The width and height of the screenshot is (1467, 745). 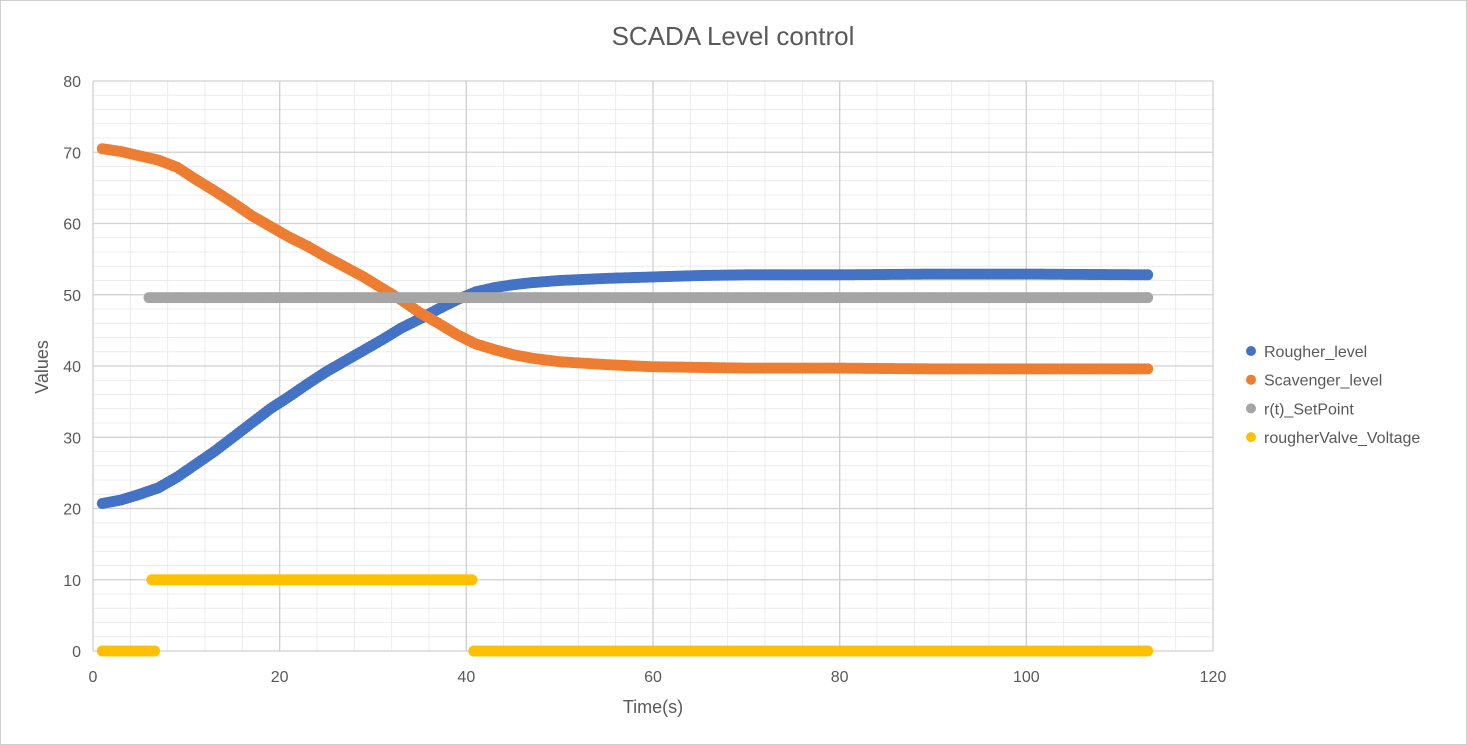 I want to click on y-axis-title: Values, so click(x=42, y=367).